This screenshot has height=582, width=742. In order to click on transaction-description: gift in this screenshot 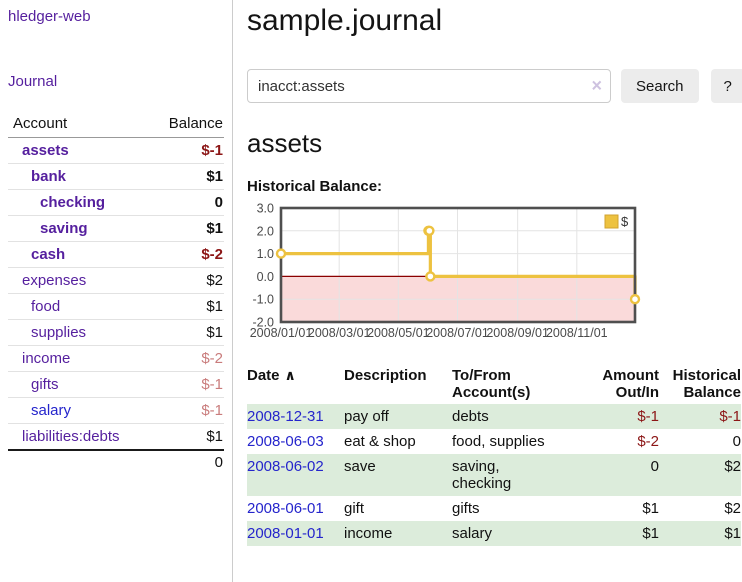, I will do `click(354, 508)`.